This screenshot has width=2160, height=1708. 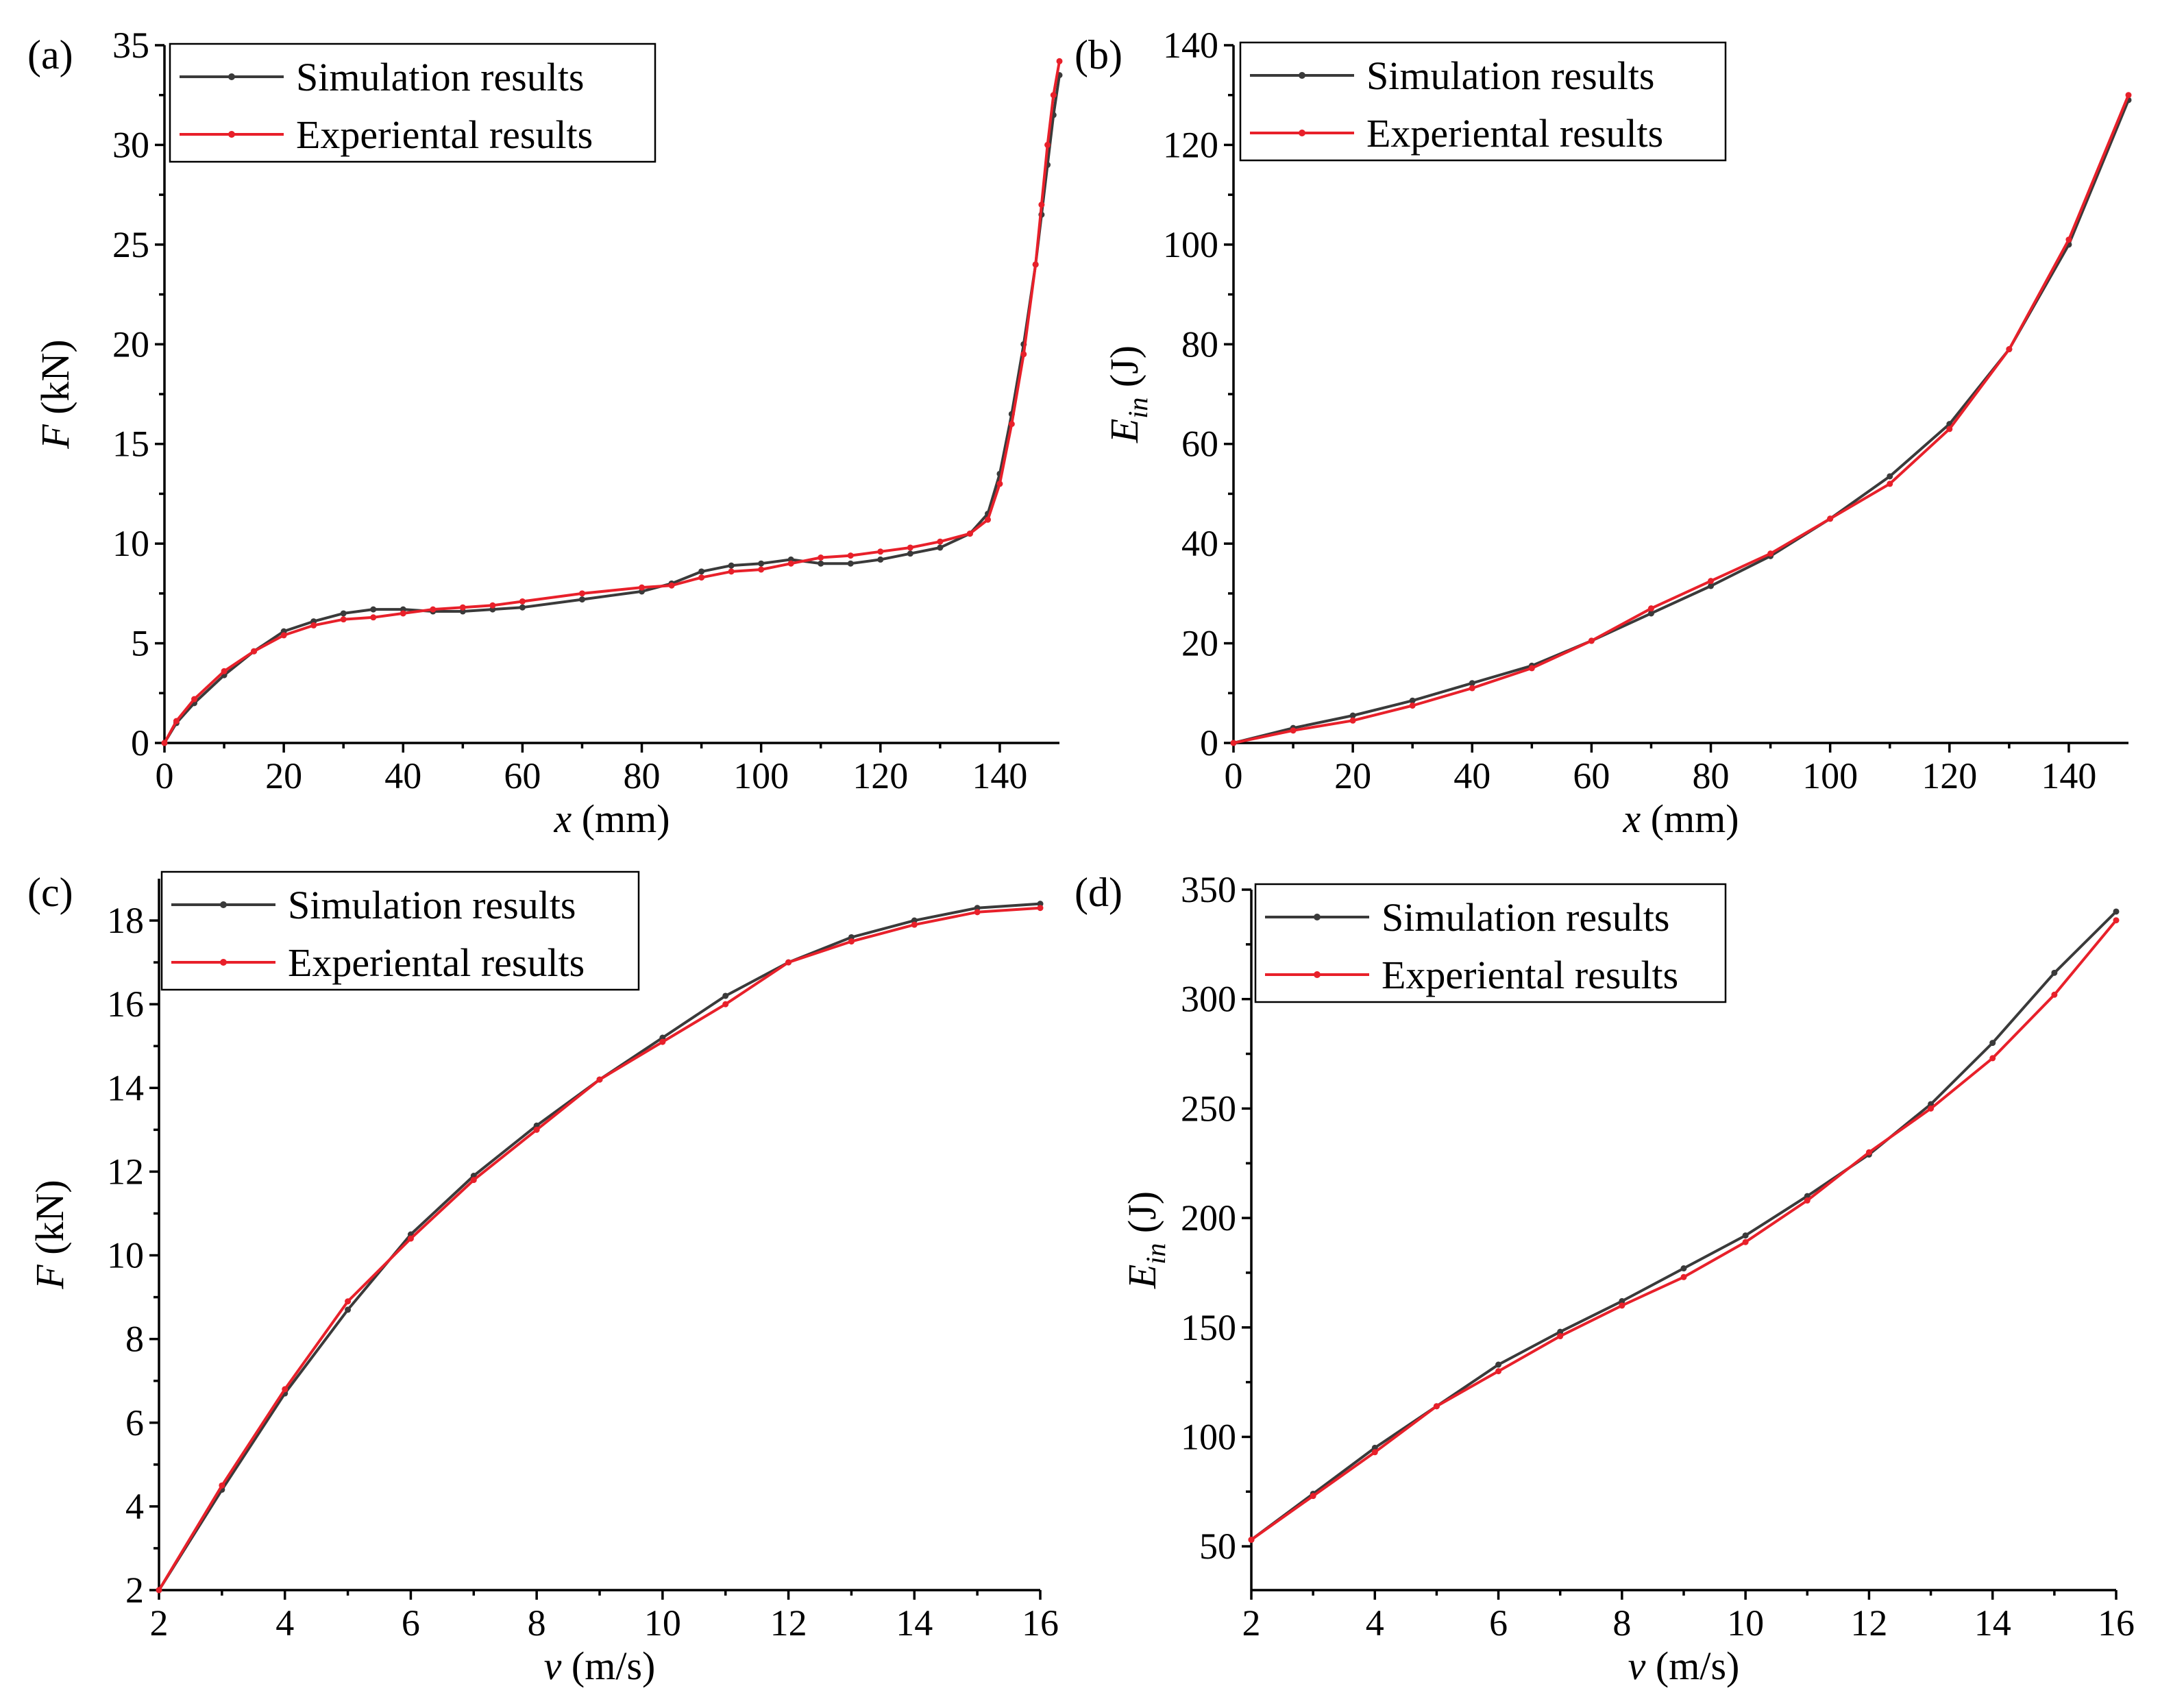 I want to click on y-axis-label-subscript: in, so click(x=1155, y=1254).